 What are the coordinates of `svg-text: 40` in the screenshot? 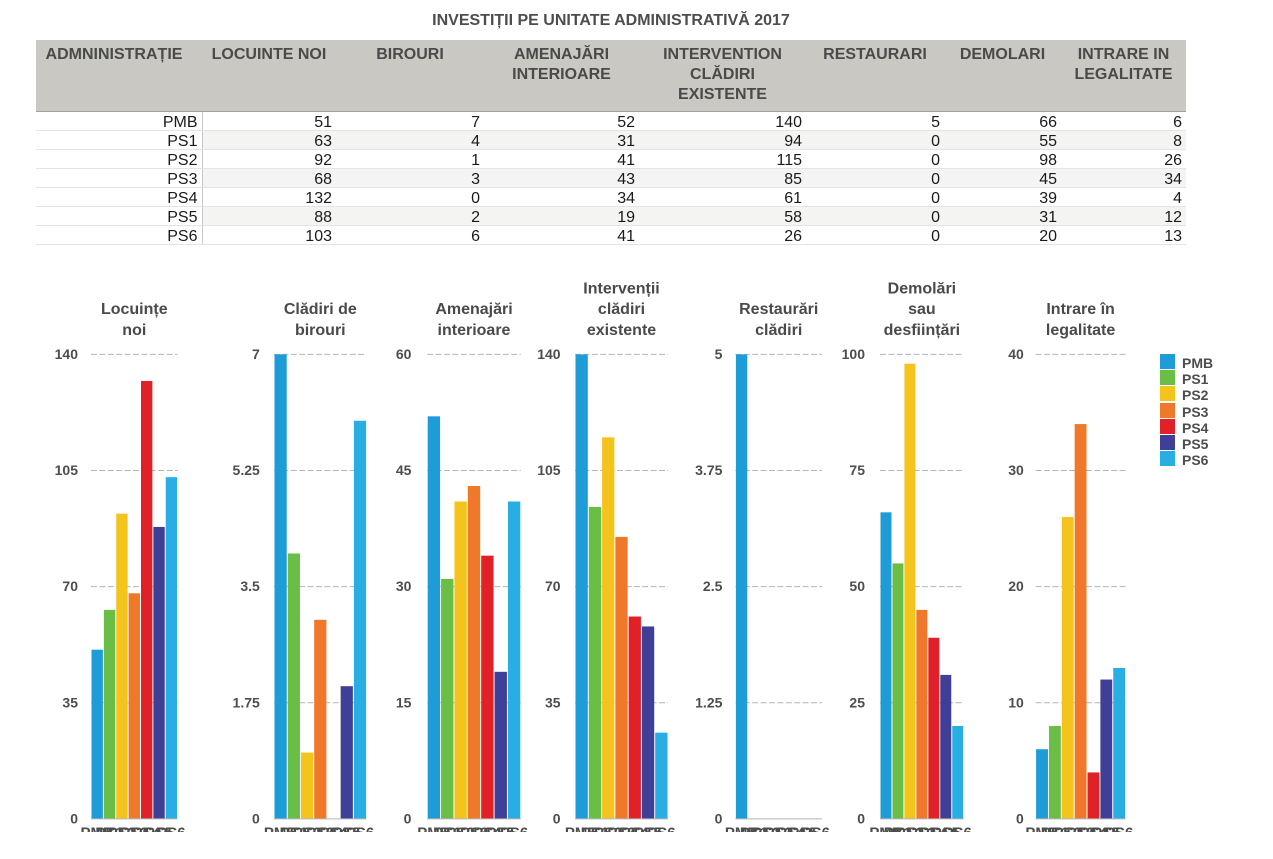 It's located at (1016, 354).